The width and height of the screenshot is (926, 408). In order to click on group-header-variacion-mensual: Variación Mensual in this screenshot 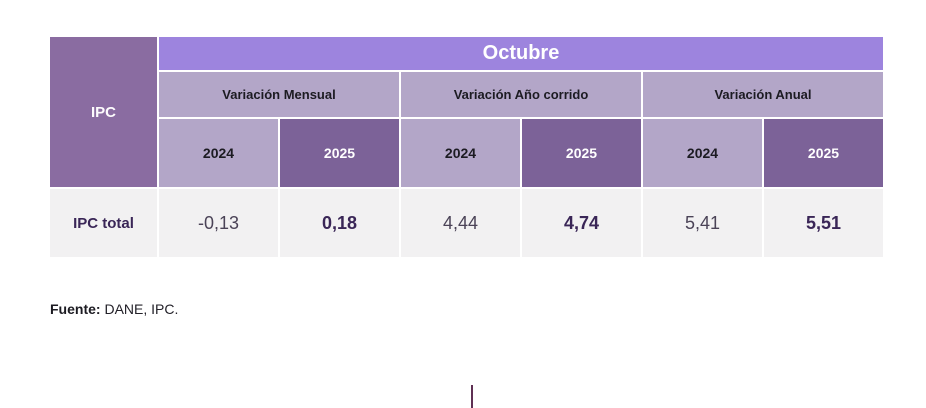, I will do `click(279, 94)`.